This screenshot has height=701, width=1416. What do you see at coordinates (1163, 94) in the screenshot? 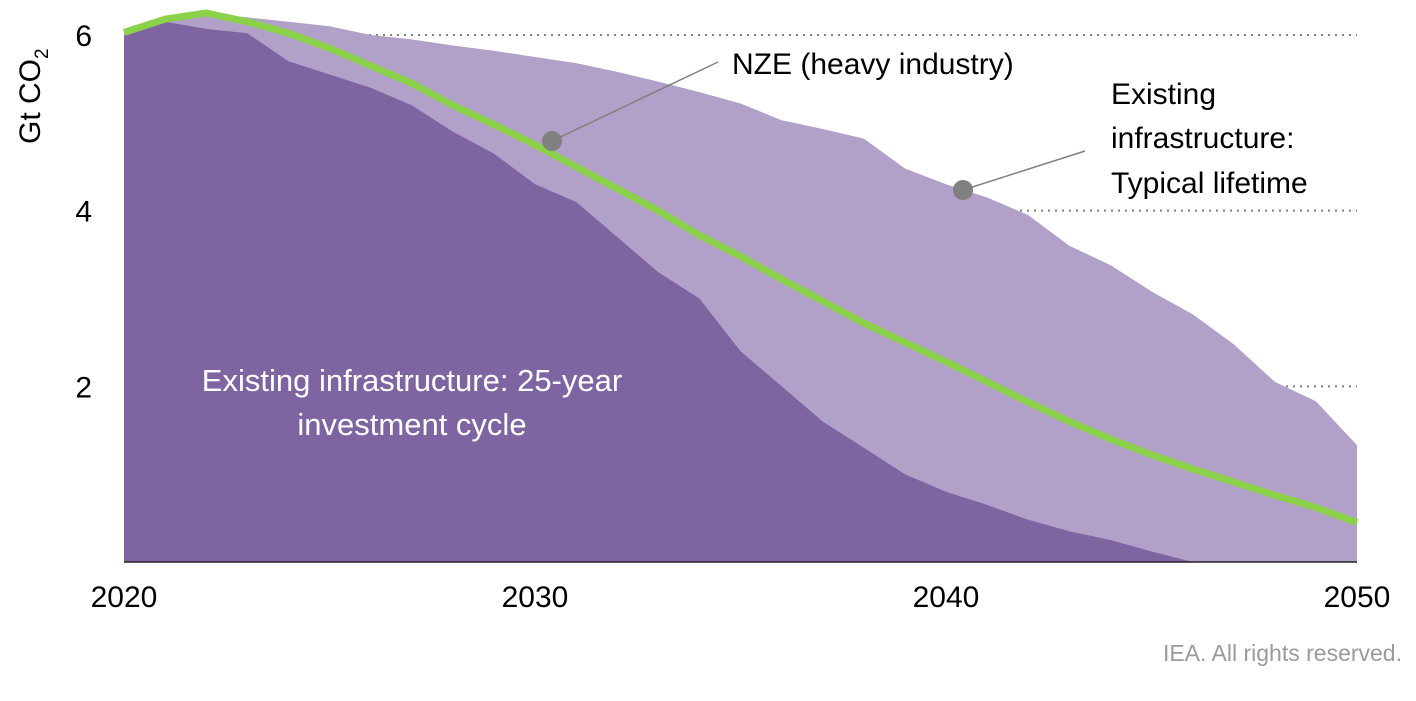
I see `typical-lifetime-label-line1: Existing` at bounding box center [1163, 94].